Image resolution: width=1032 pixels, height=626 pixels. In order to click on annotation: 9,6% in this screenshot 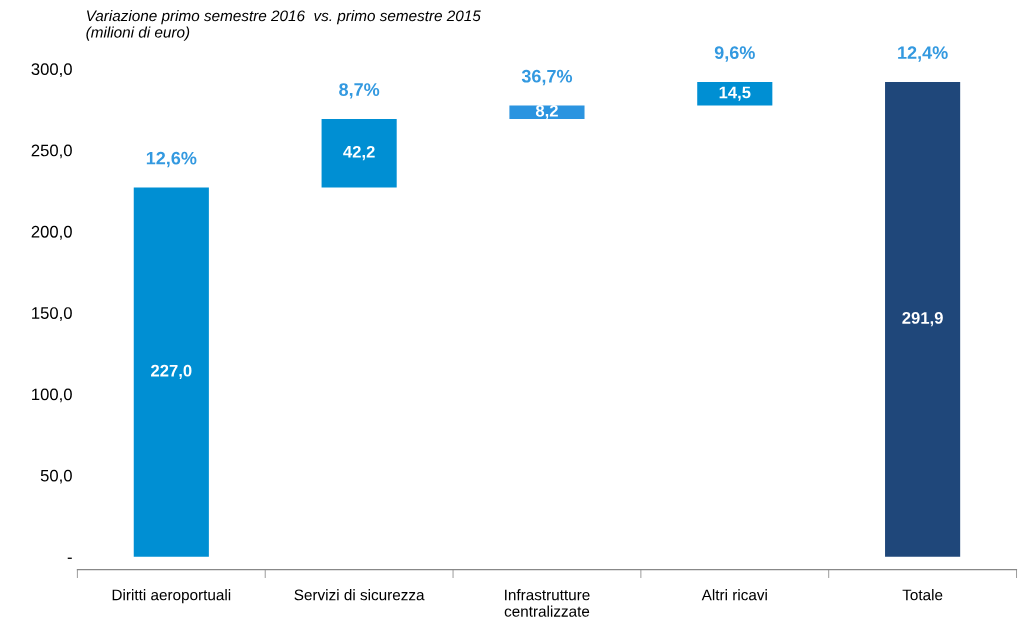, I will do `click(734, 54)`.